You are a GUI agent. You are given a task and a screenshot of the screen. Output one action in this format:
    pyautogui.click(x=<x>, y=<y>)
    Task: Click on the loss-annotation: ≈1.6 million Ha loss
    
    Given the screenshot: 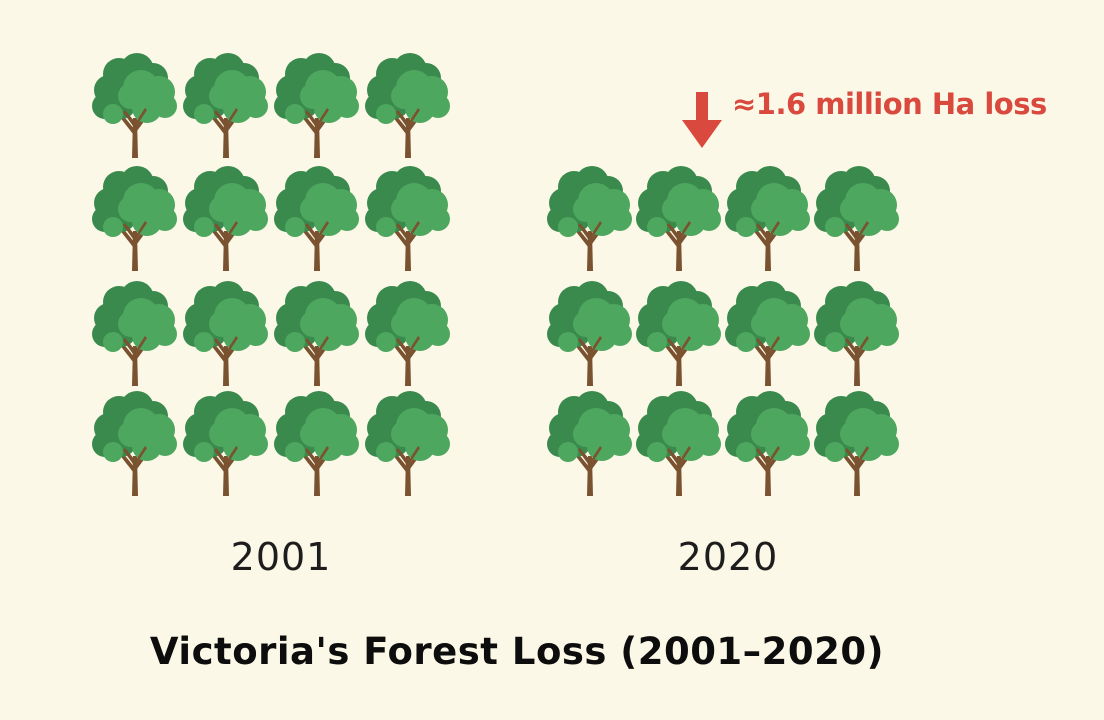 What is the action you would take?
    pyautogui.click(x=889, y=104)
    